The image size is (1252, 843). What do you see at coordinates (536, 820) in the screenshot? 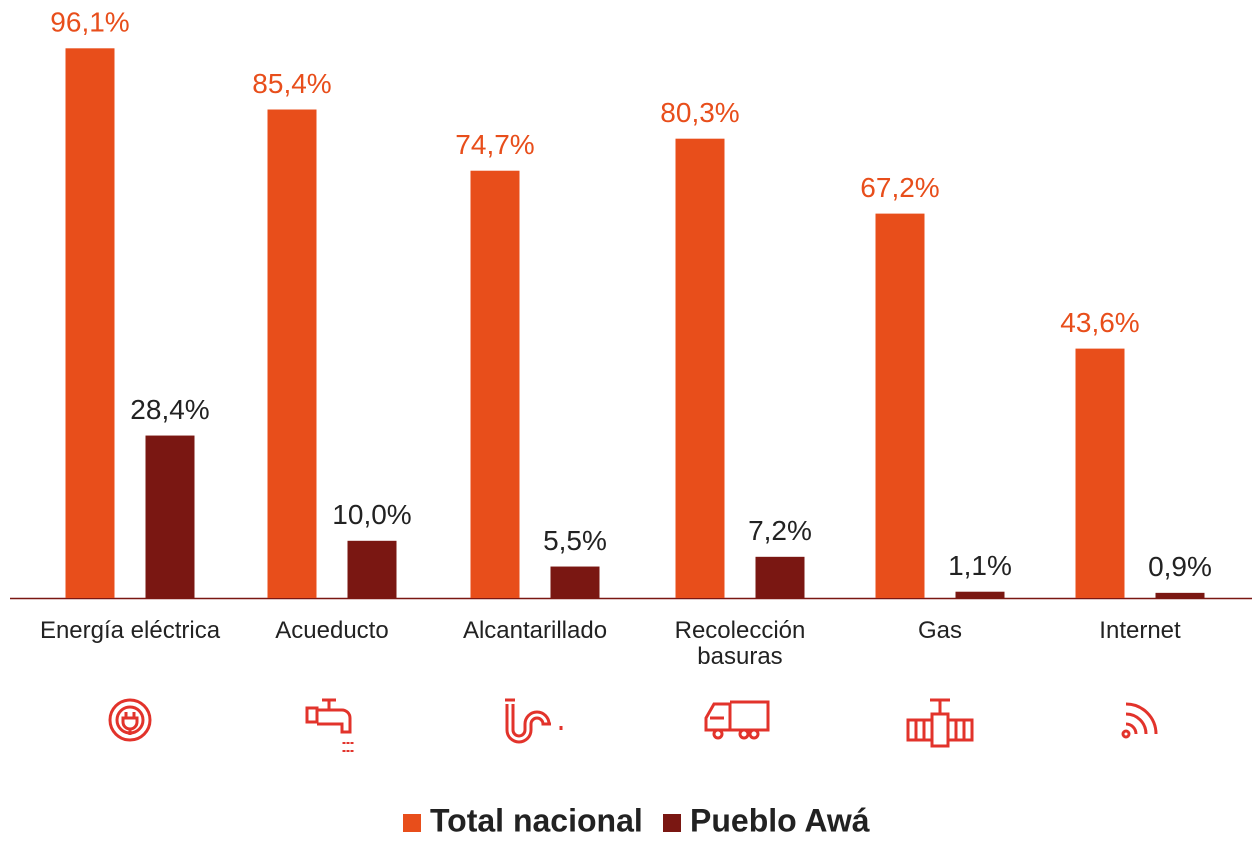
I see `legend-label: Total nacional` at bounding box center [536, 820].